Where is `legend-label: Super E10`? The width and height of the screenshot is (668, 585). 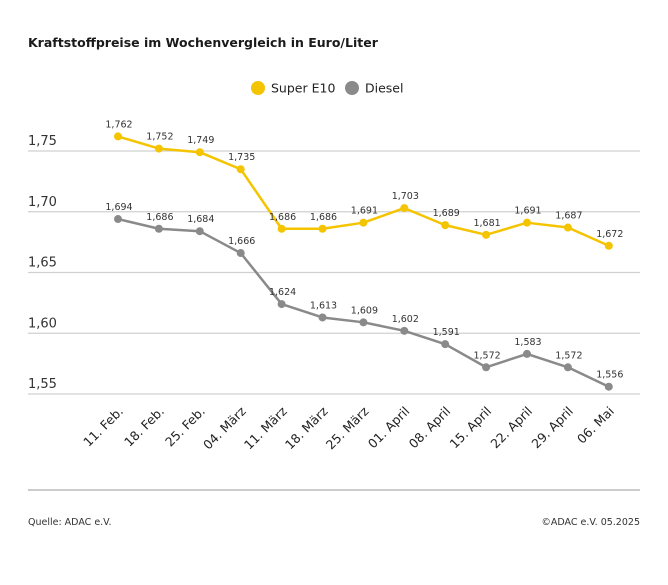
legend-label: Super E10 is located at coordinates (303, 88).